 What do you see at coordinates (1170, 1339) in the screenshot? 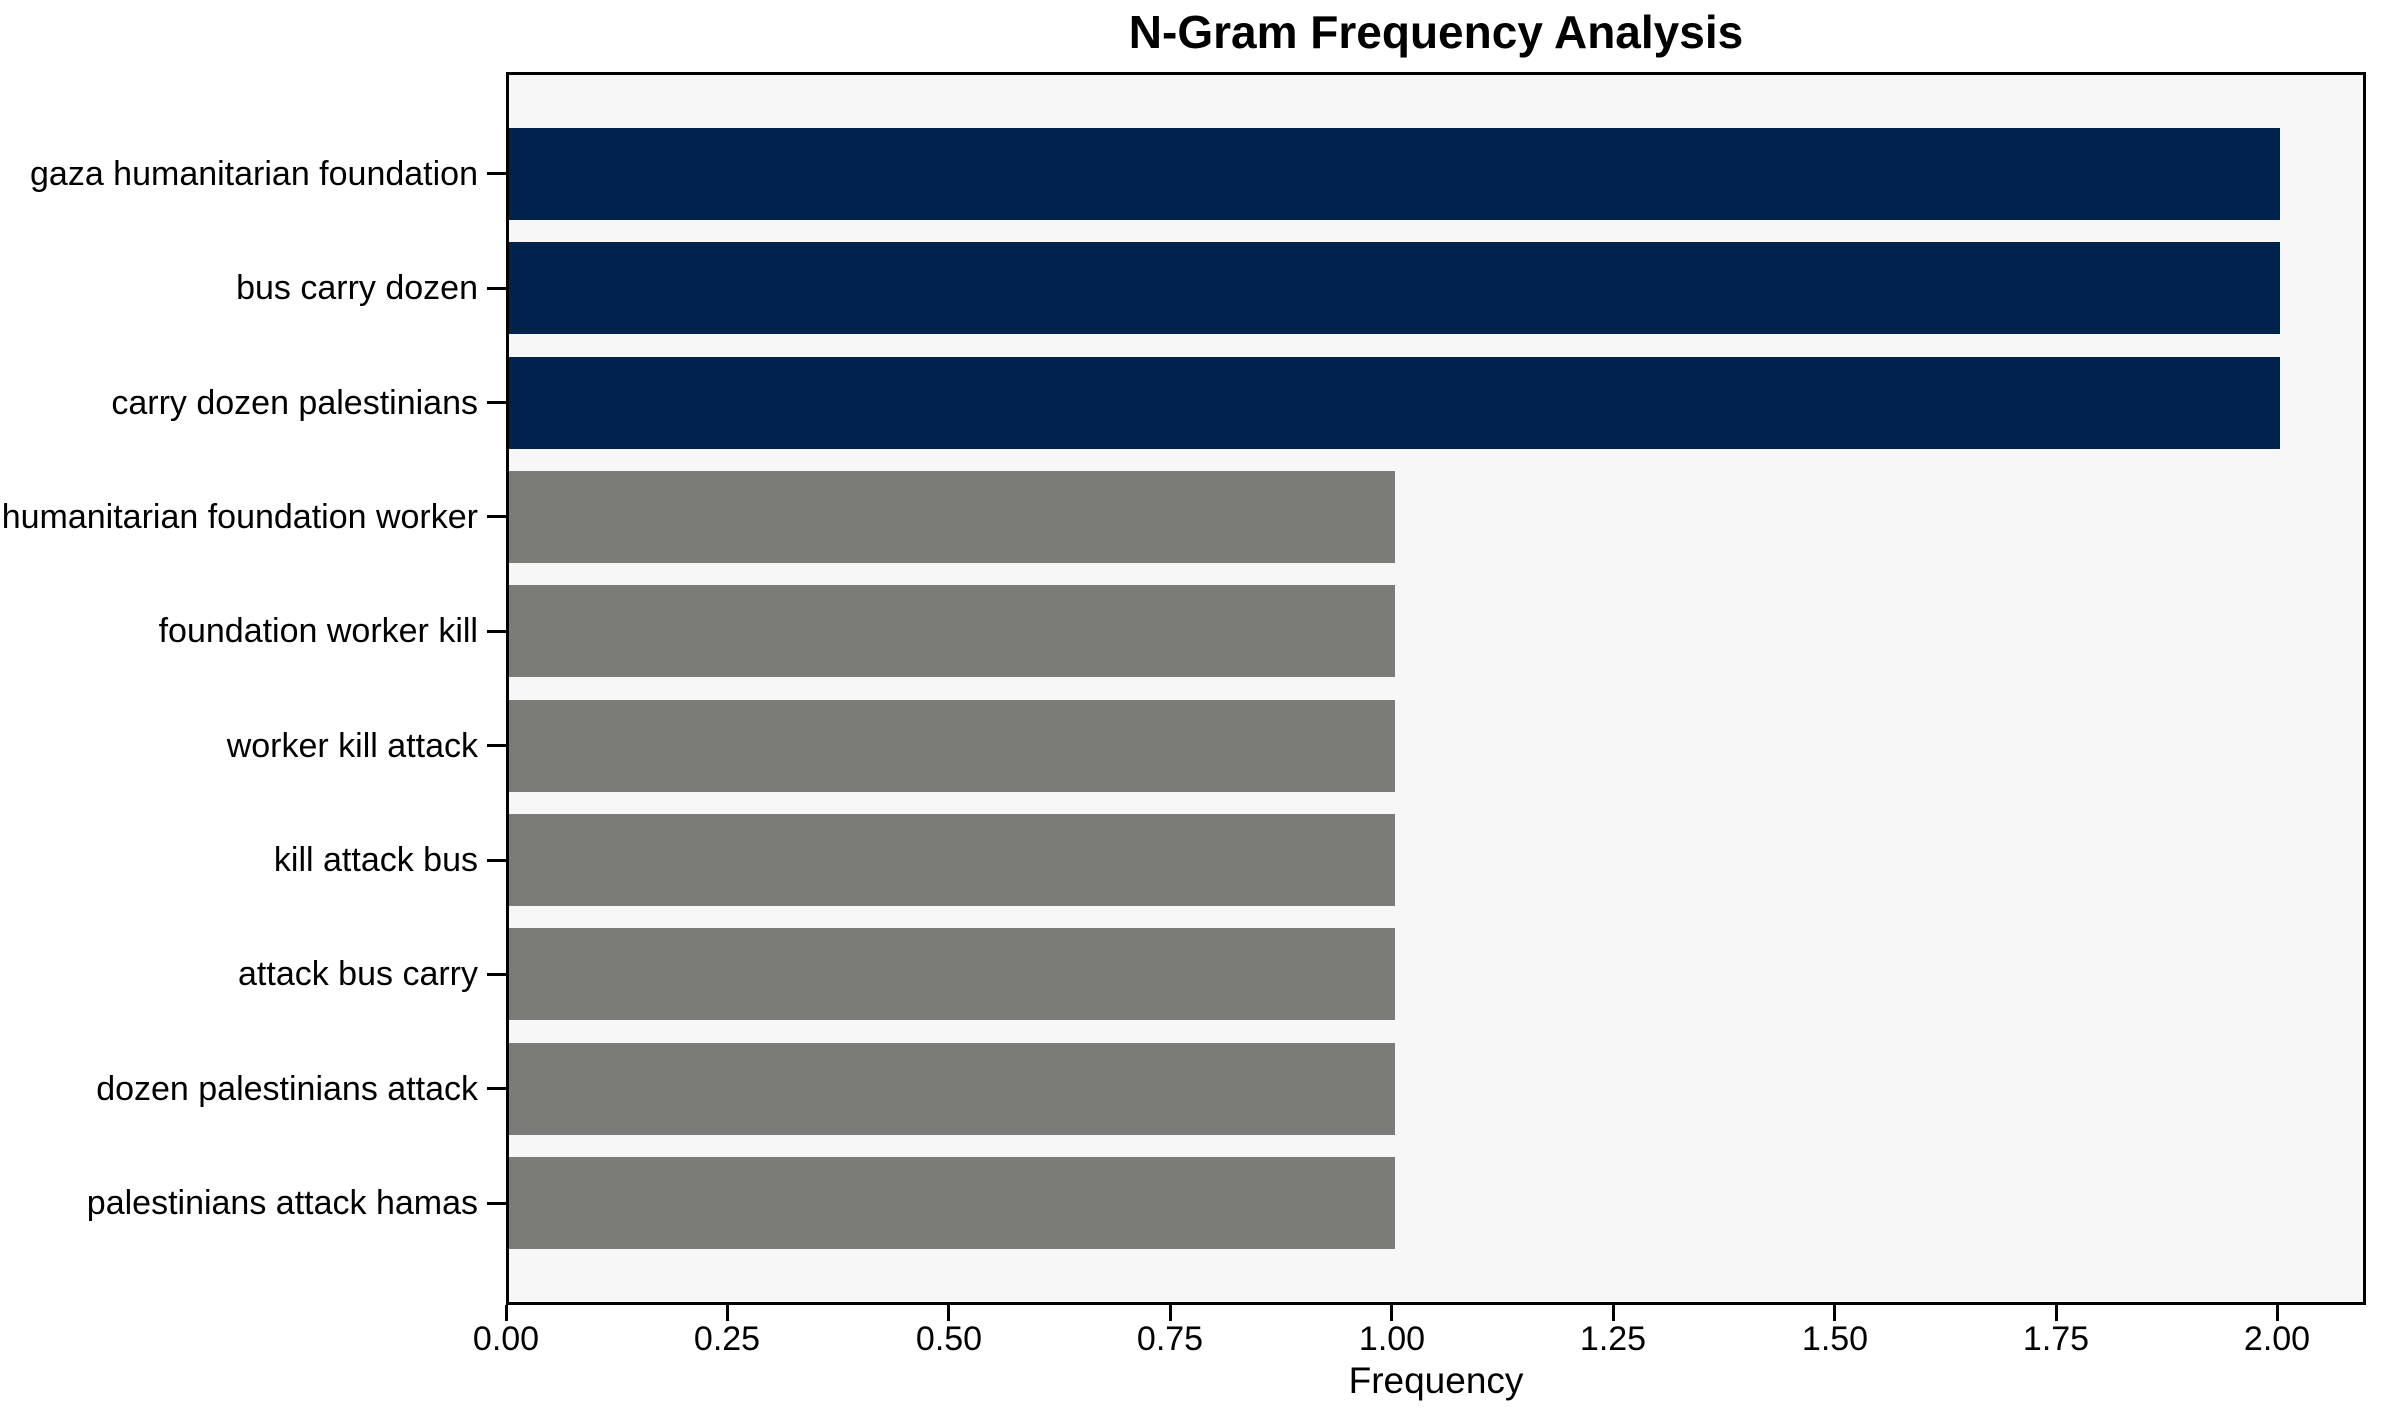
I see `x-tick-label: 0.75` at bounding box center [1170, 1339].